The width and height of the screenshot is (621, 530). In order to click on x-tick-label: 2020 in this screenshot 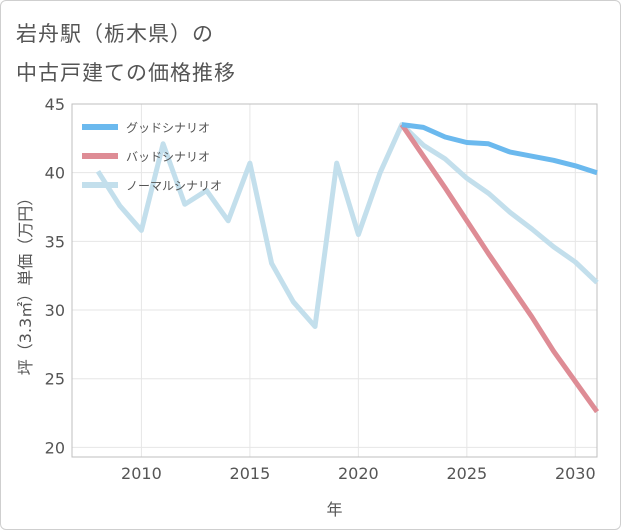, I will do `click(358, 473)`.